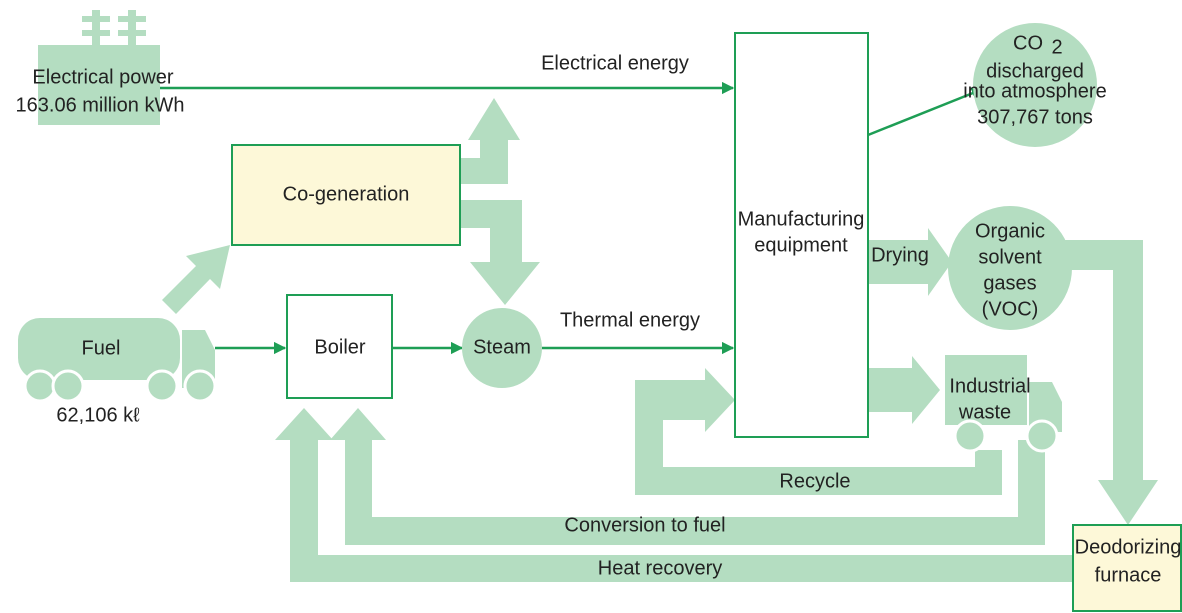 The width and height of the screenshot is (1182, 613). Describe the element at coordinates (117, 360) in the screenshot. I see `fuel-truck` at that location.